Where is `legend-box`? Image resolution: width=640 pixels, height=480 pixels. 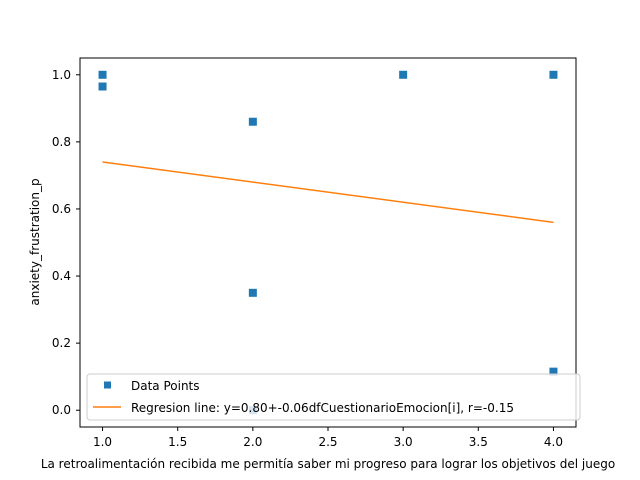
legend-box is located at coordinates (333, 397).